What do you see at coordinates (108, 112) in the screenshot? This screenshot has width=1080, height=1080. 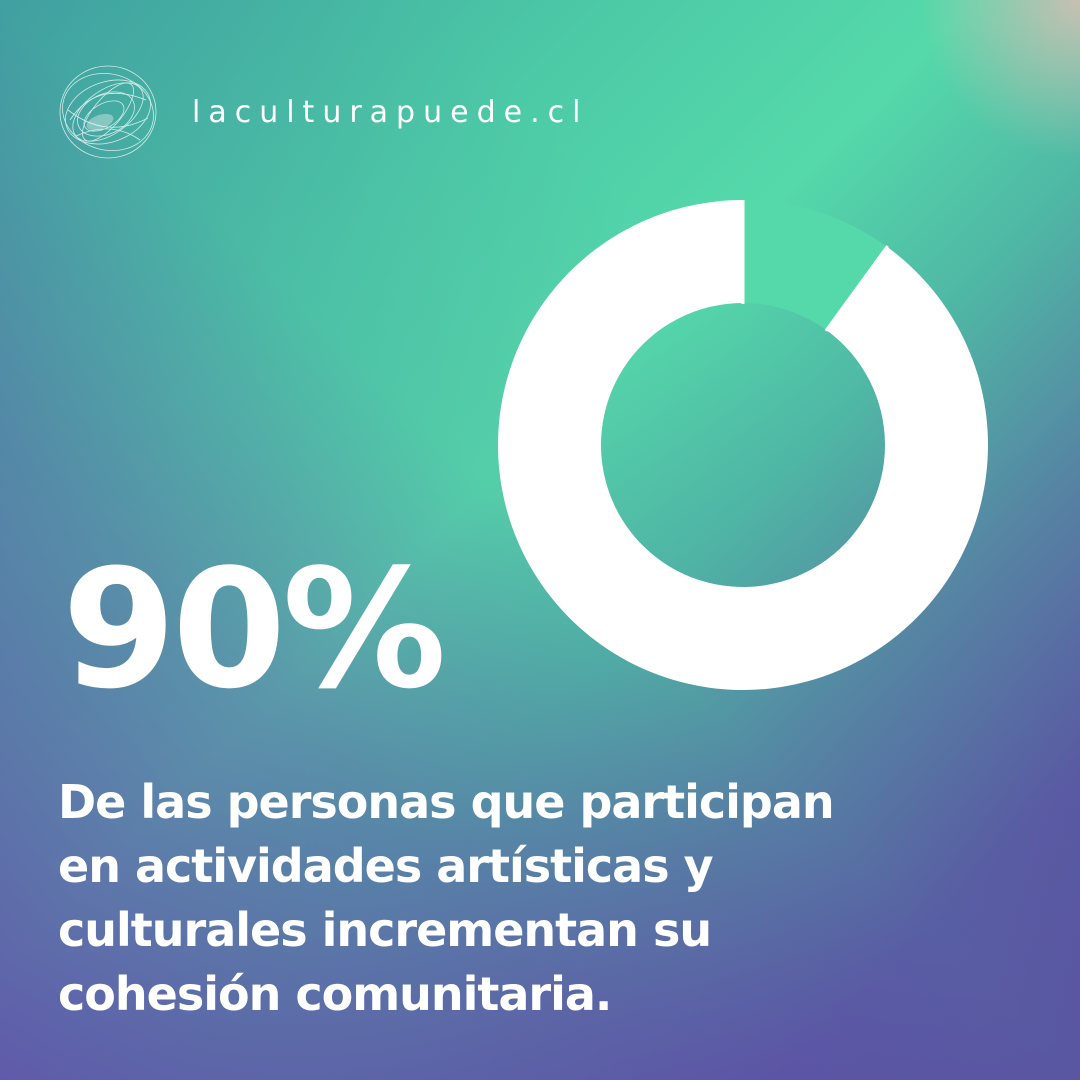 I see `wireframe-sphere-icon` at bounding box center [108, 112].